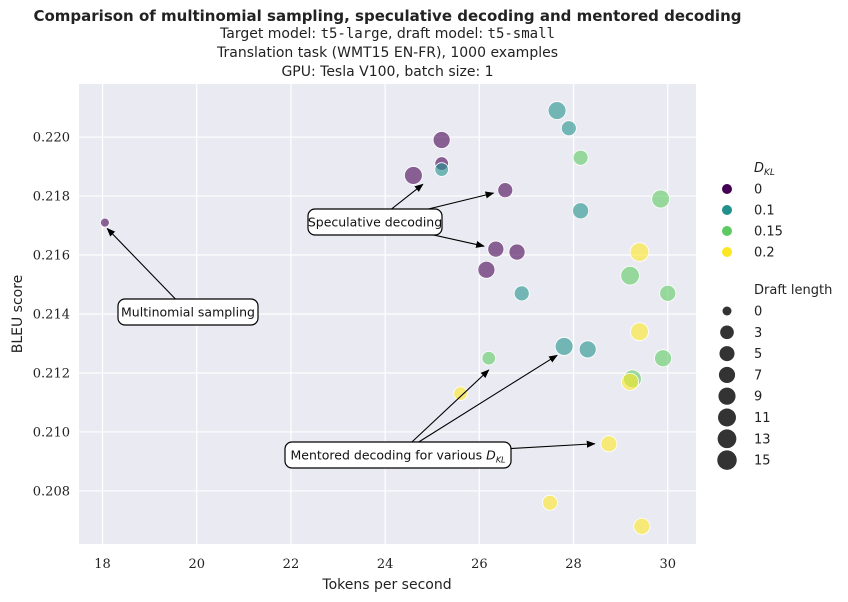 The height and width of the screenshot is (602, 848). I want to click on subtitle-draft-prefix: , draft model:, so click(438, 34).